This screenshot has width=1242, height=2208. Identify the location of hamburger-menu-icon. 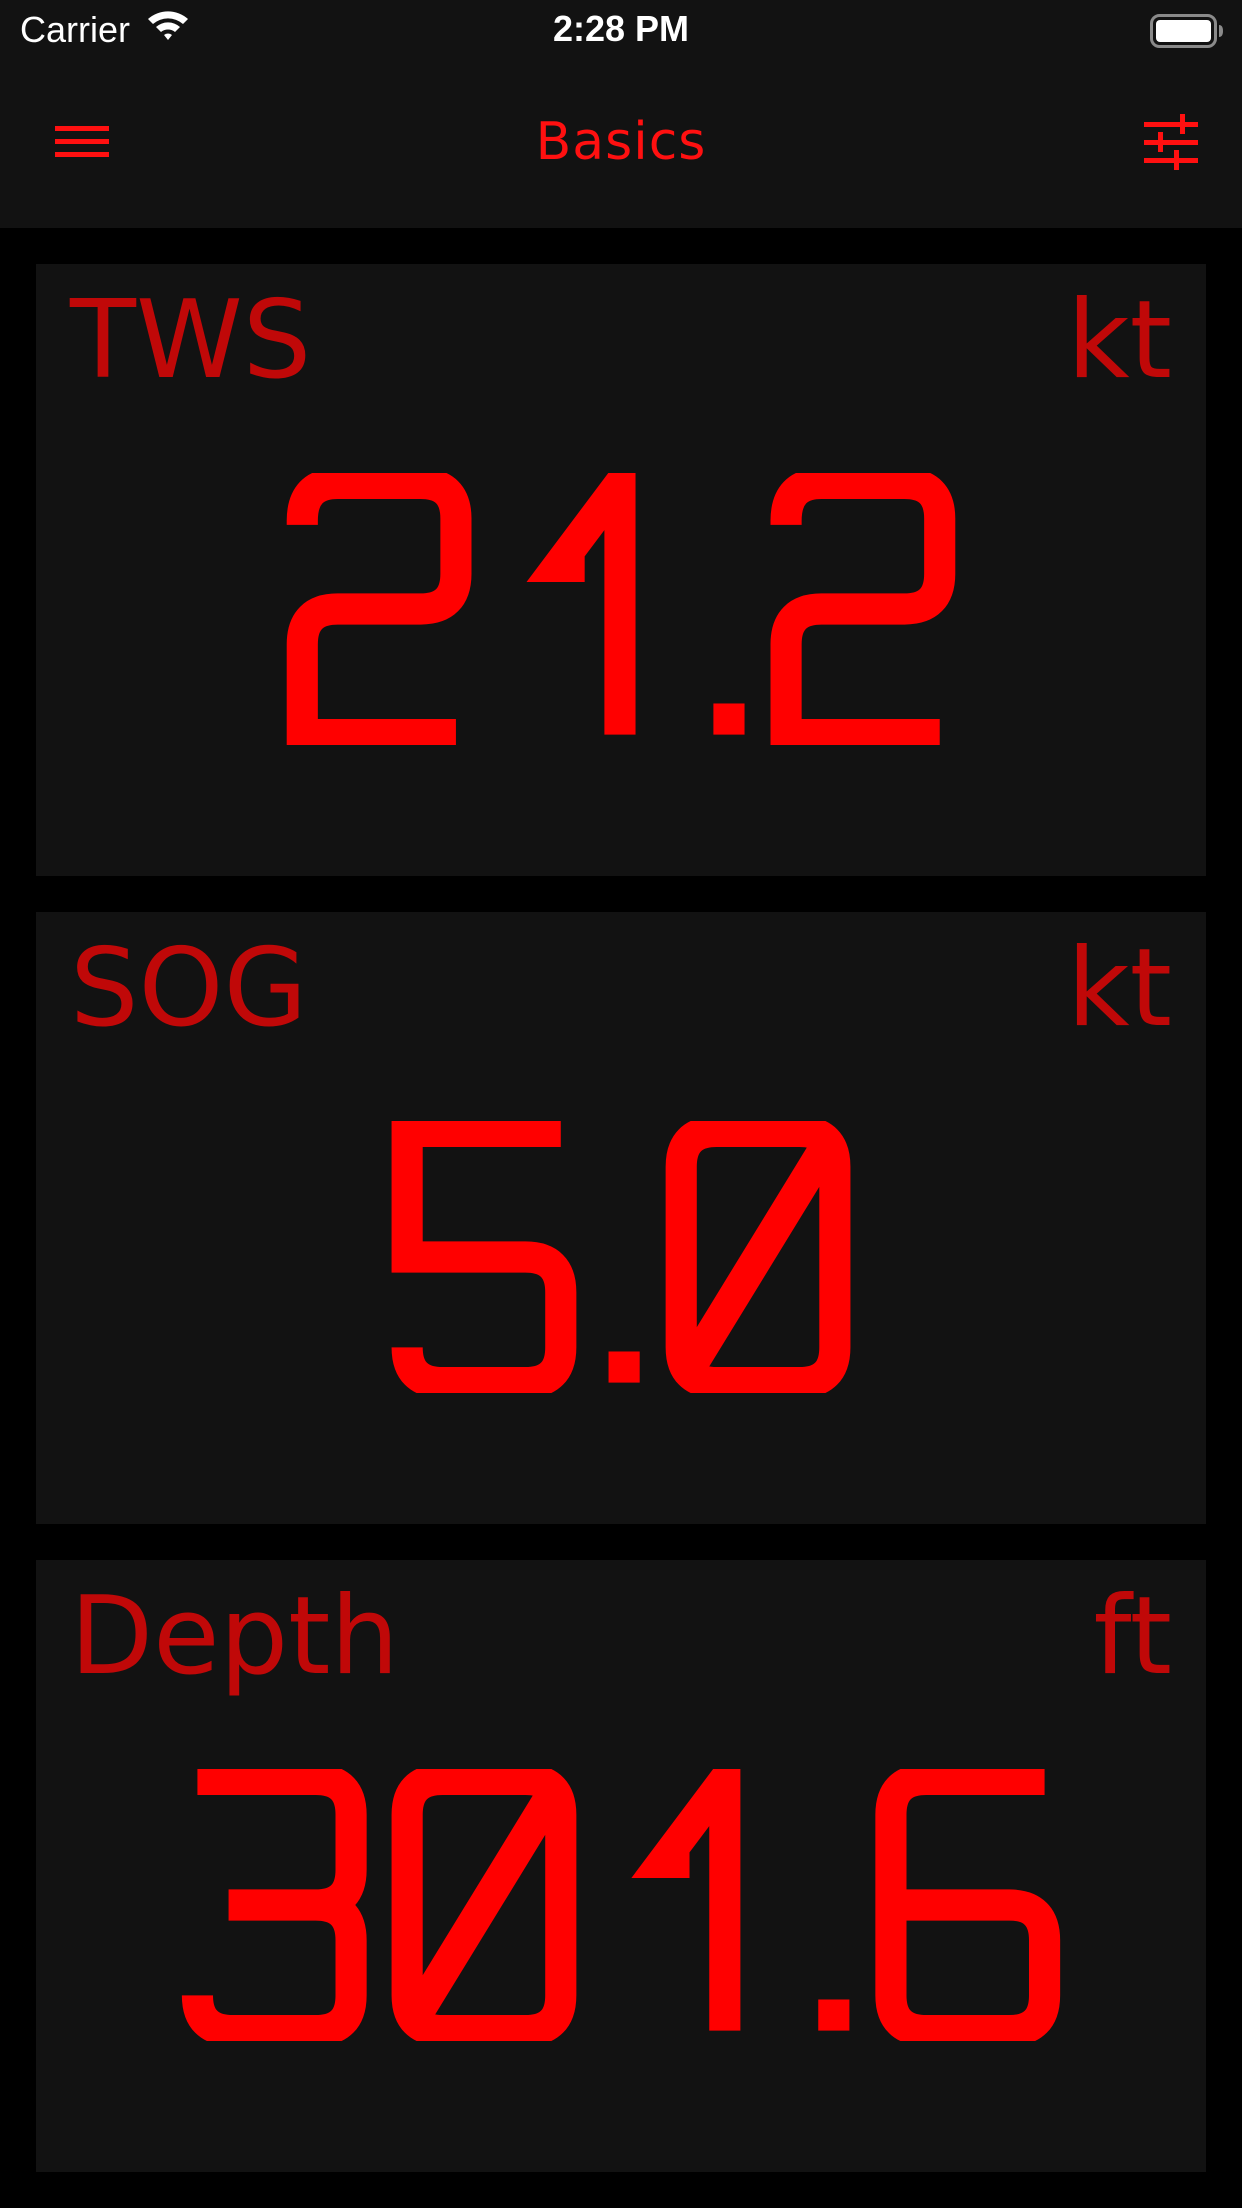
(82, 142).